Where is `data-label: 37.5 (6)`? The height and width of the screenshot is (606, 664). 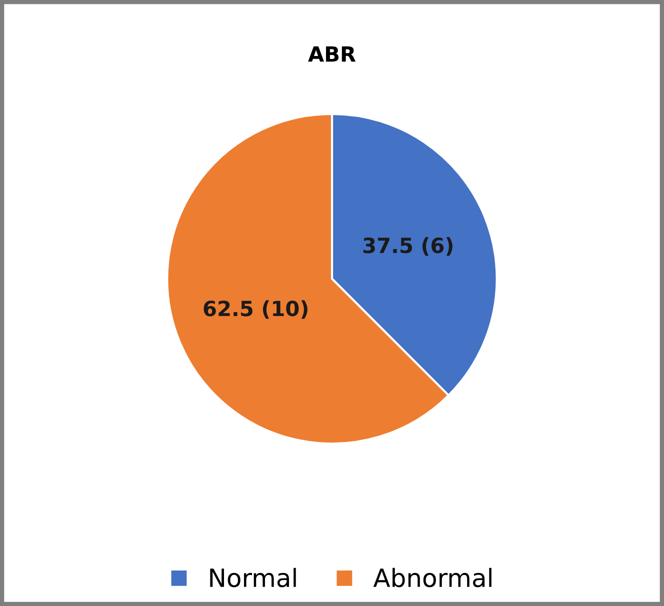 data-label: 37.5 (6) is located at coordinates (407, 246).